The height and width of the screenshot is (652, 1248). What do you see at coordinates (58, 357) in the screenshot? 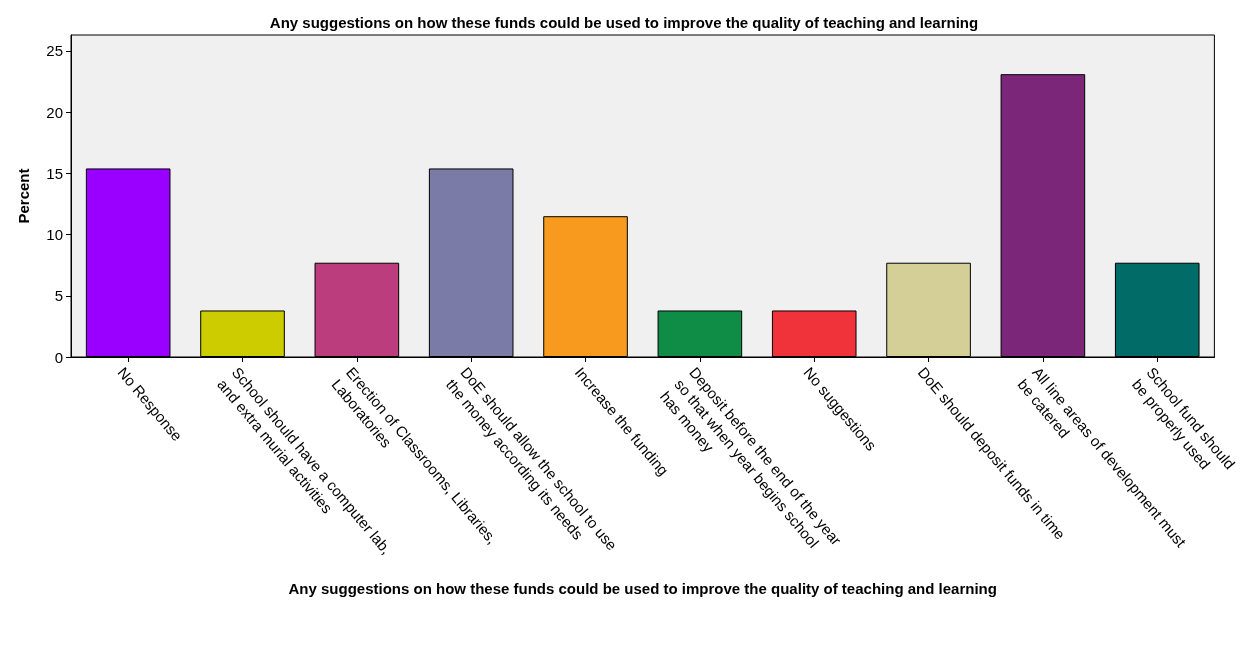
I see `y-tick-label: 0` at bounding box center [58, 357].